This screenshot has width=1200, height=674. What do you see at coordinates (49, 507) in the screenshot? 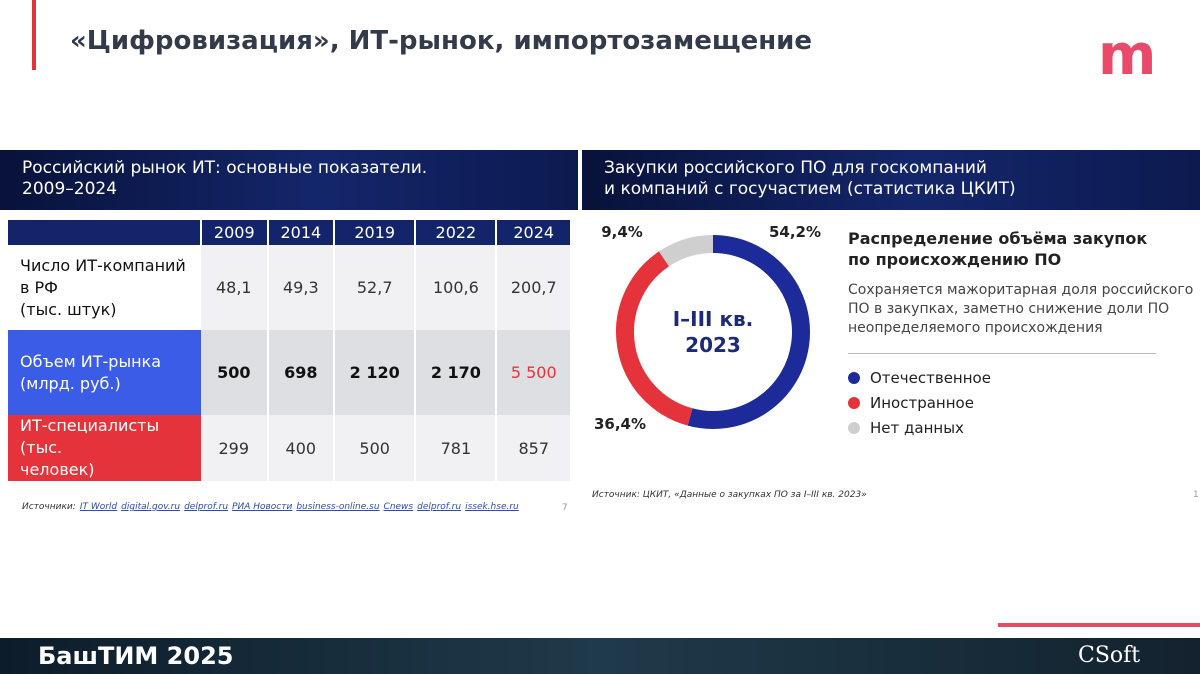
I see `sources-label: Источники:` at bounding box center [49, 507].